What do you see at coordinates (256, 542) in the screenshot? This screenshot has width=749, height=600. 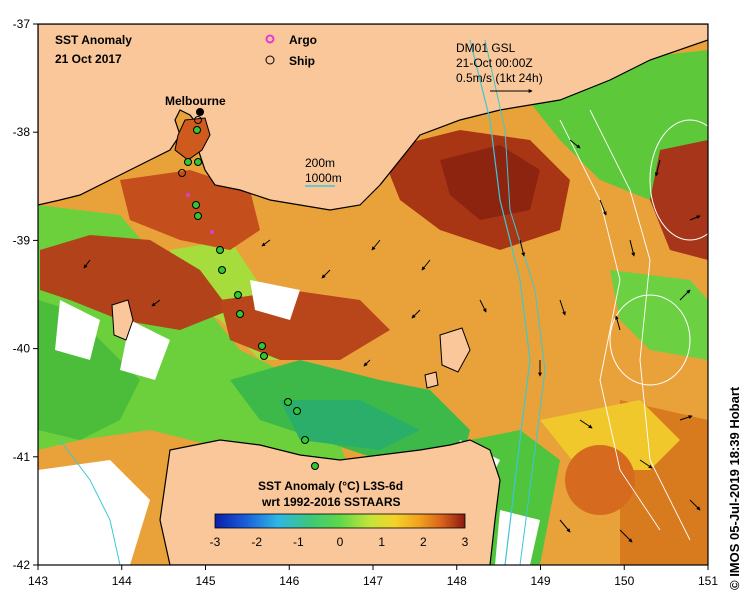 I see `colorbar-tick-label: -2` at bounding box center [256, 542].